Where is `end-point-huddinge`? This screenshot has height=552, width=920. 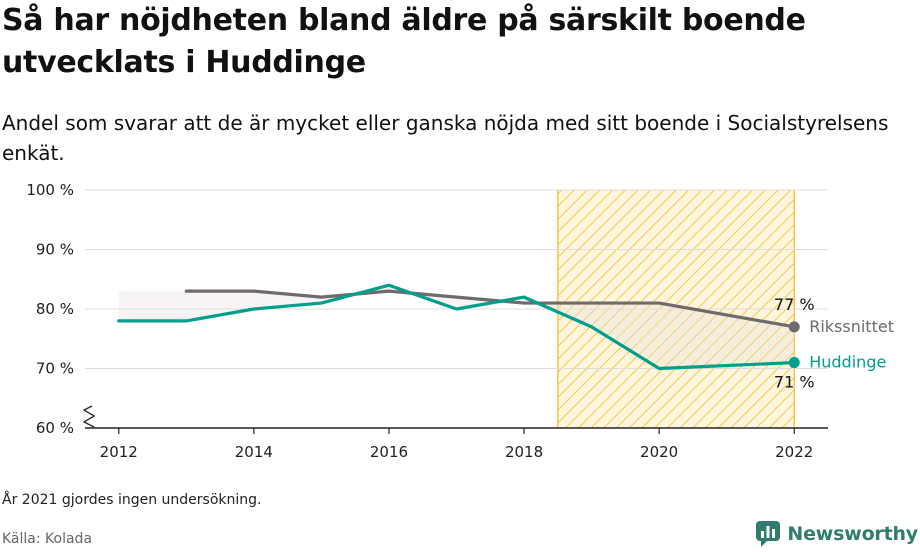
end-point-huddinge is located at coordinates (794, 363).